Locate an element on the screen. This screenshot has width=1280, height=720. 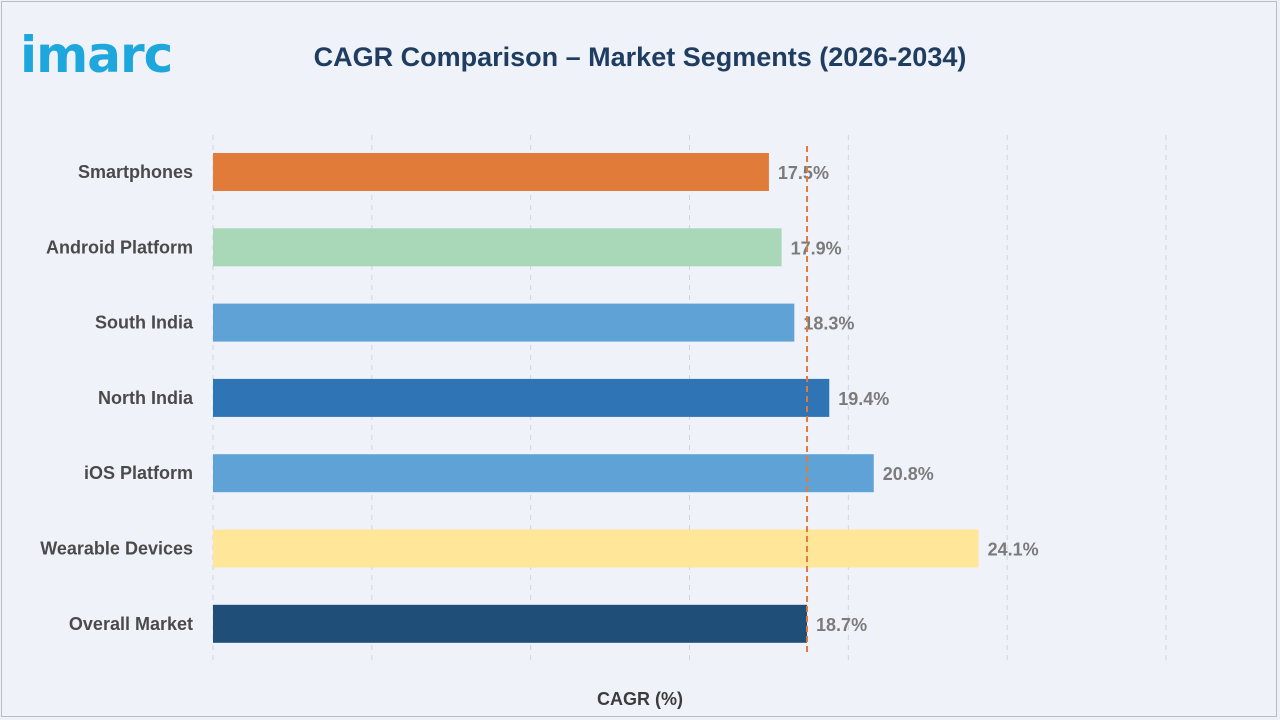
x-axis-title: CAGR (%) is located at coordinates (640, 699).